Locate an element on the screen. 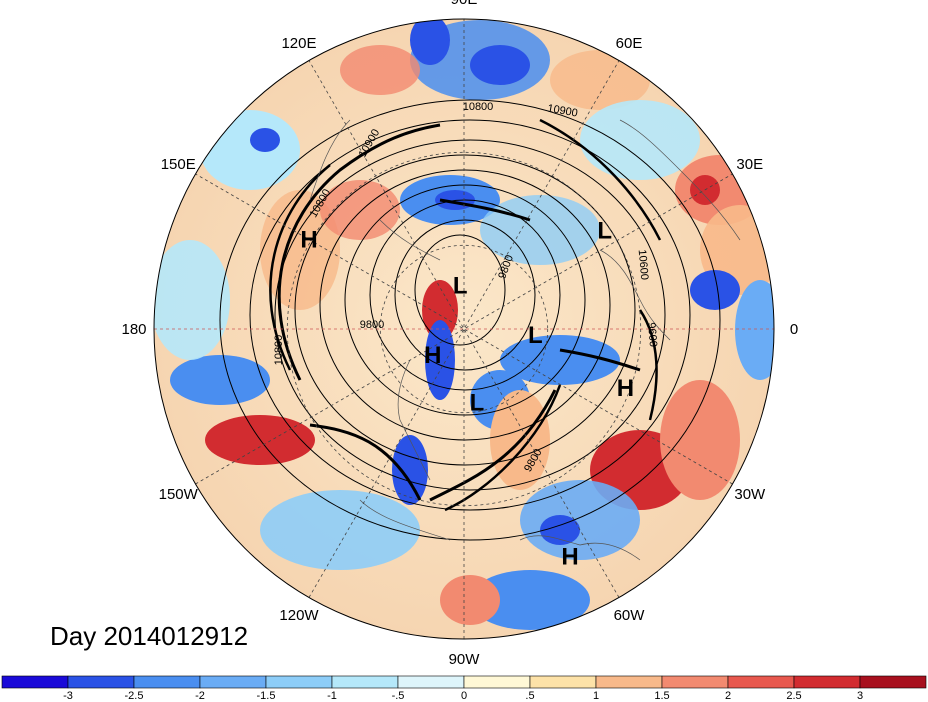 The height and width of the screenshot is (702, 928). colorbar-tick-label: -1.5 is located at coordinates (266, 696).